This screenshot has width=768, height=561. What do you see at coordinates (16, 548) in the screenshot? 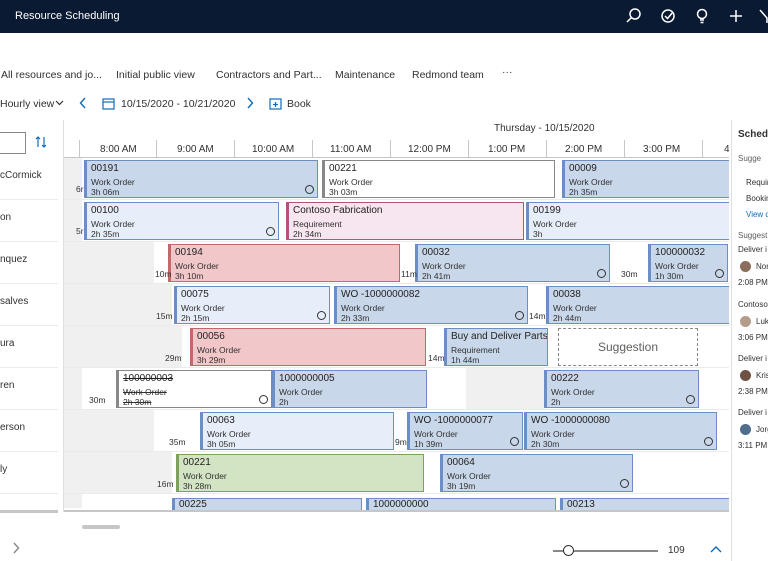
I see `next-page-icon` at bounding box center [16, 548].